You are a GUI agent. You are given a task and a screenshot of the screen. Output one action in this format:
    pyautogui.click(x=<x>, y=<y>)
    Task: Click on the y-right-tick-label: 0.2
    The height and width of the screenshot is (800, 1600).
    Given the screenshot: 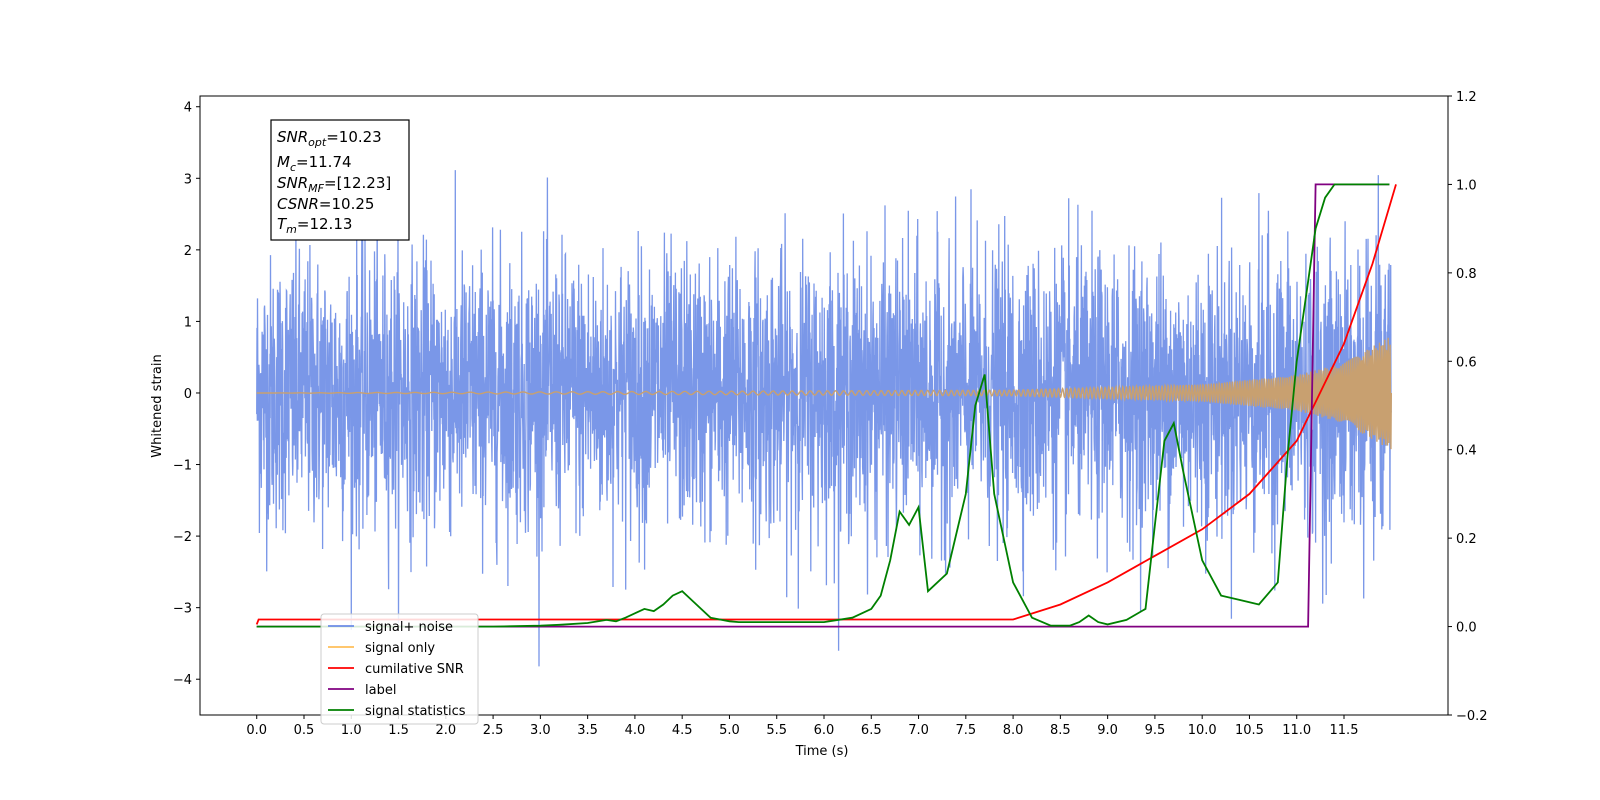 What is the action you would take?
    pyautogui.click(x=1466, y=539)
    